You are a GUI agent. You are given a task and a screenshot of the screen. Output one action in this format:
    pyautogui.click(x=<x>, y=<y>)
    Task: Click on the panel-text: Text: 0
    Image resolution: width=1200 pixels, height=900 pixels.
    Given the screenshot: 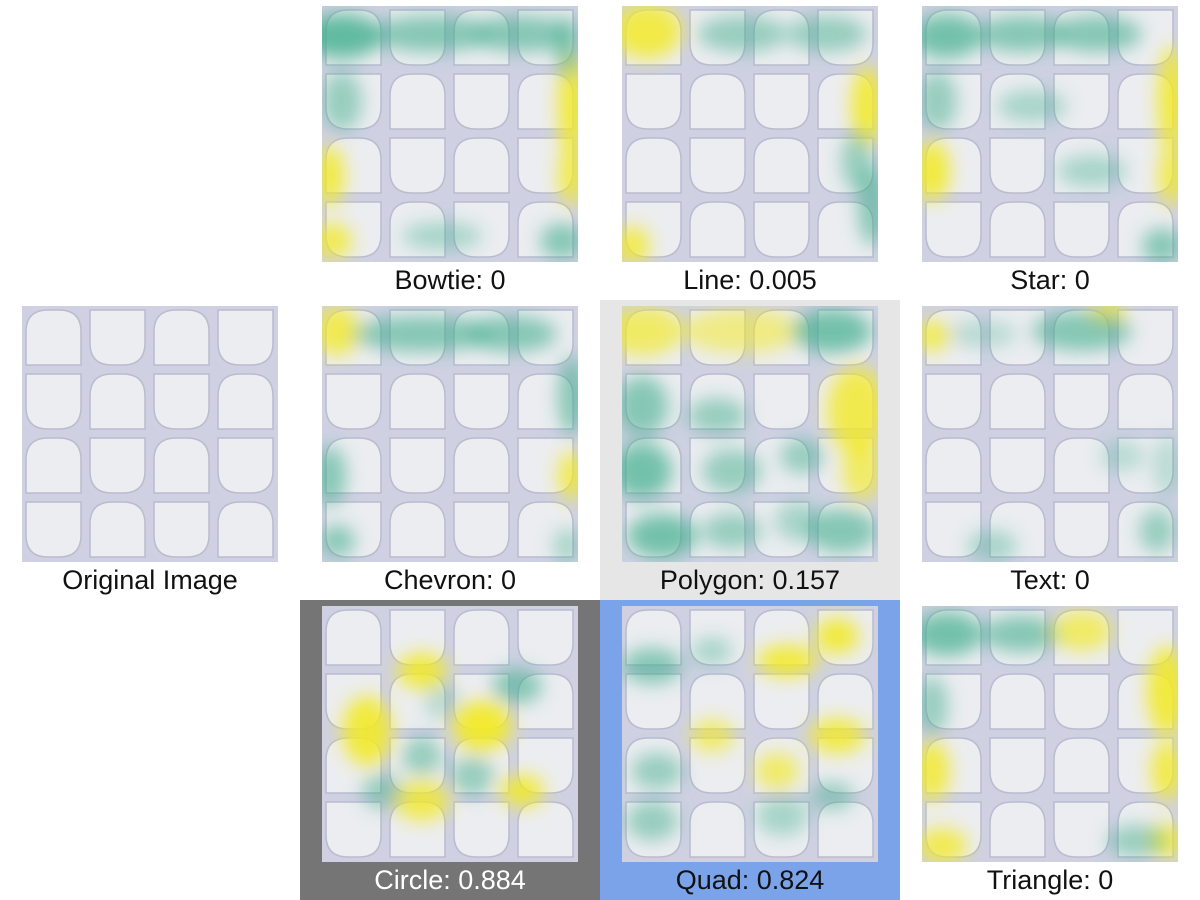 What is the action you would take?
    pyautogui.click(x=1050, y=450)
    